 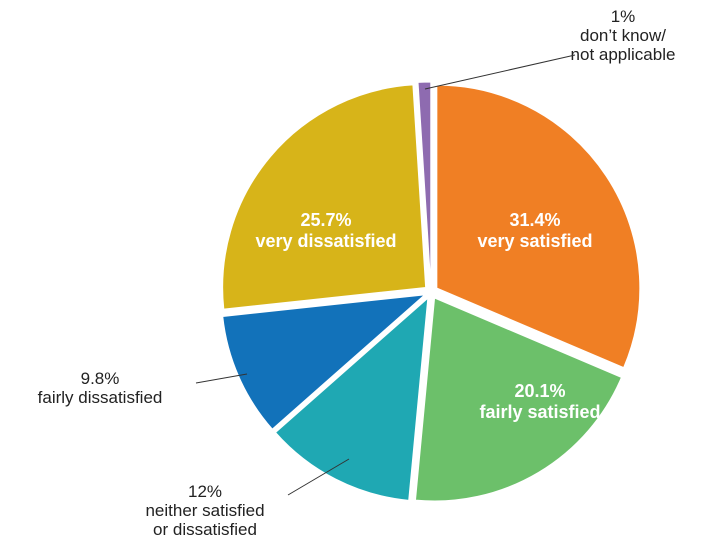 What do you see at coordinates (424, 183) in the screenshot?
I see `pie-slice-dont-know` at bounding box center [424, 183].